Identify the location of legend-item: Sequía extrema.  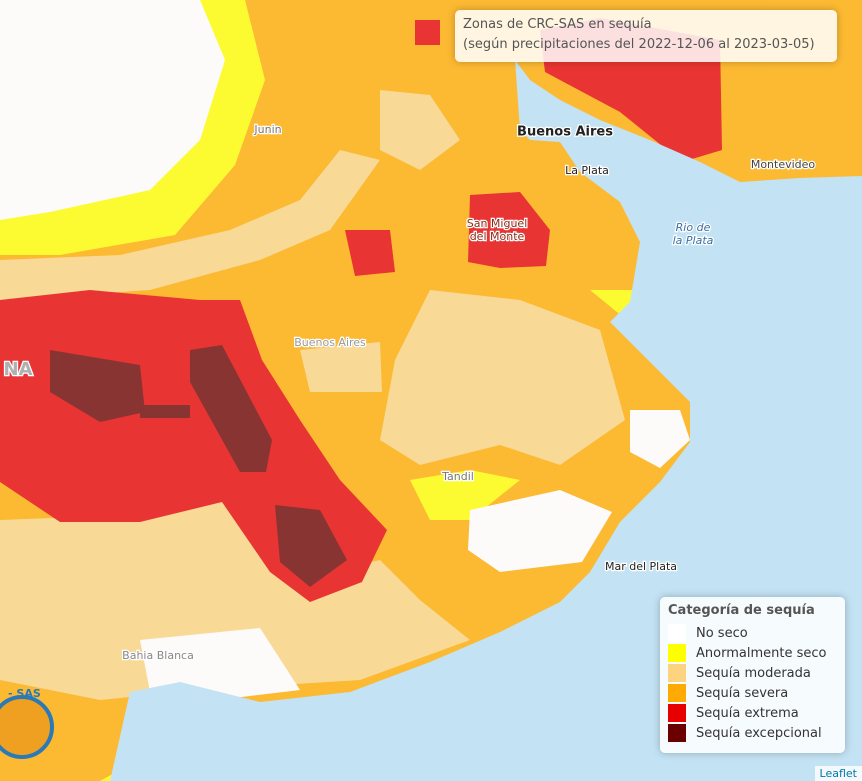
(752, 713).